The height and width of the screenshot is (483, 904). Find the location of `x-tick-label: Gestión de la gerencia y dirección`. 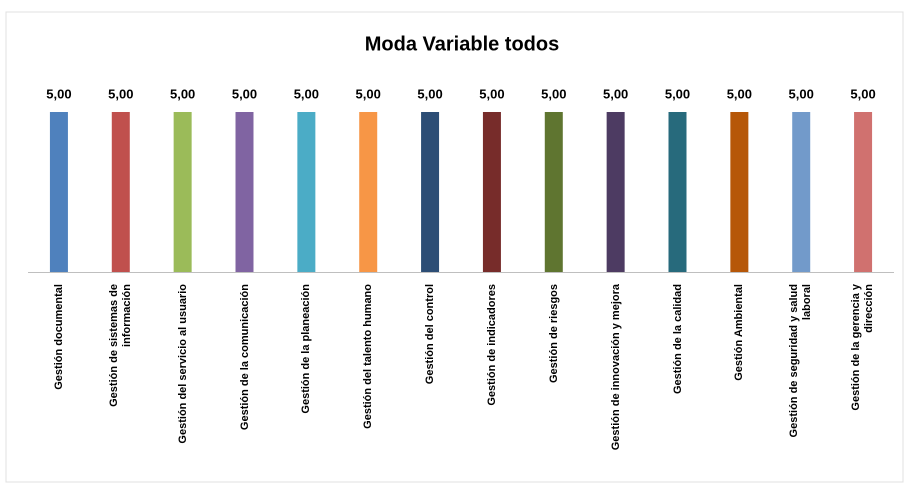

x-tick-label: Gestión de la gerencia y dirección is located at coordinates (863, 347).